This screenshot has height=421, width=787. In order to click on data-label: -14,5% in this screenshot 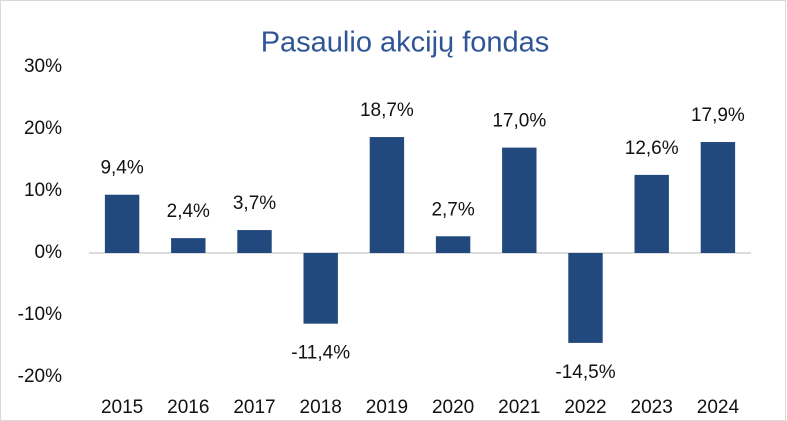, I will do `click(585, 372)`.